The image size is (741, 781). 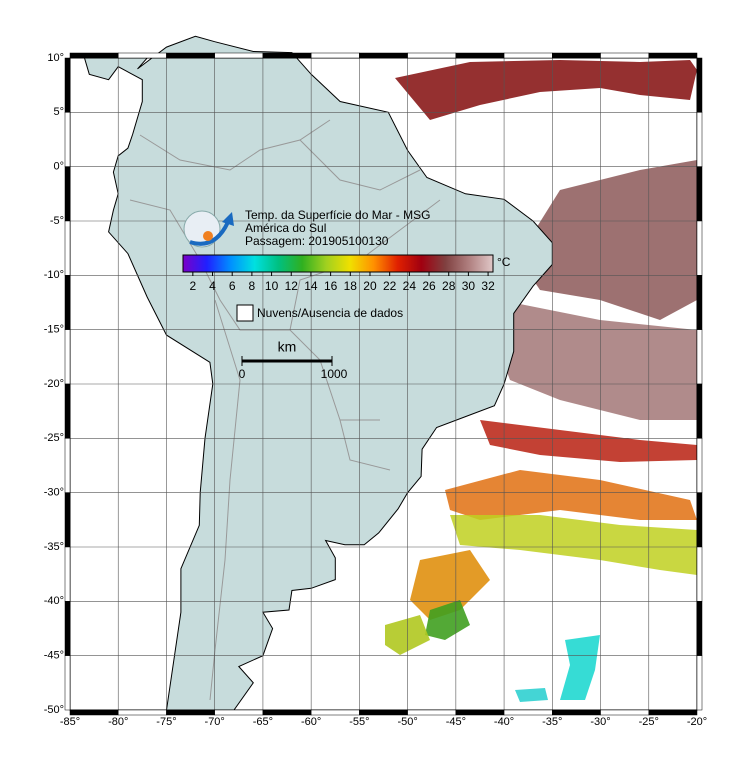 I want to click on colorbar-ramp, so click(x=338, y=263).